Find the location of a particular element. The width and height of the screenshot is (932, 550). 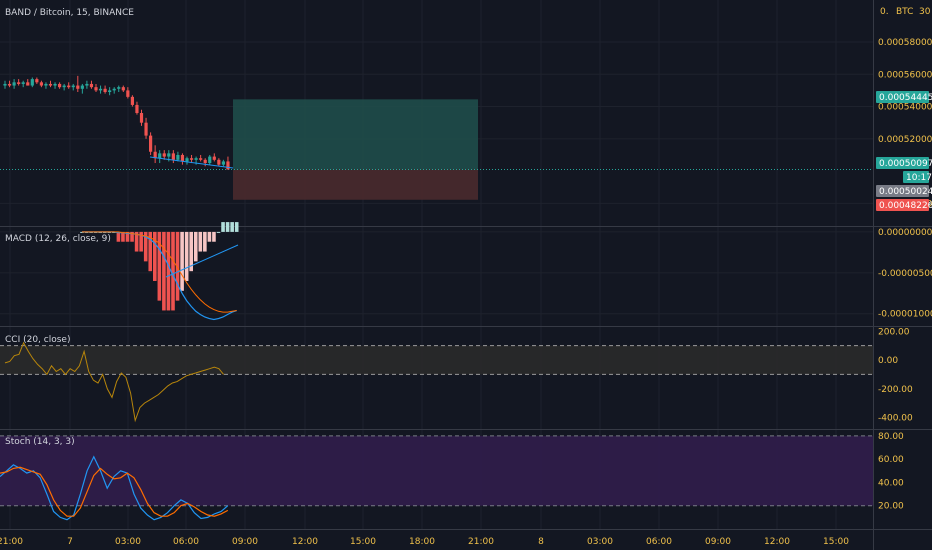

macd-divergence-line is located at coordinates (202, 261).